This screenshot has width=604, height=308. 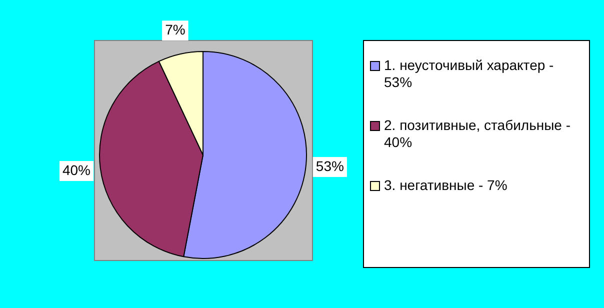 I want to click on legend-label: 1. неусточивый характер - 53%, so click(x=469, y=74).